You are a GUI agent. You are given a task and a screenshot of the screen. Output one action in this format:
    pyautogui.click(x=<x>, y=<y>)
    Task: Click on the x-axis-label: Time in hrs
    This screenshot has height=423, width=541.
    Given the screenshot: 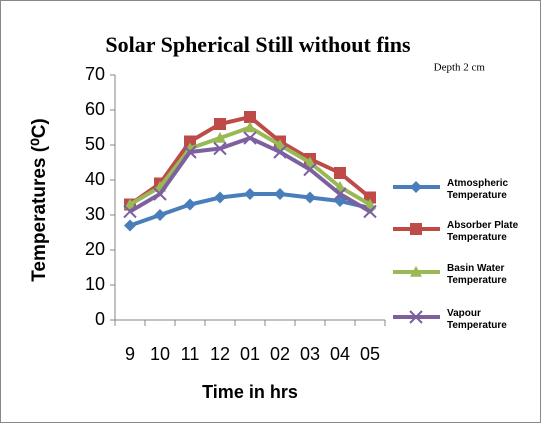 What is the action you would take?
    pyautogui.click(x=250, y=392)
    